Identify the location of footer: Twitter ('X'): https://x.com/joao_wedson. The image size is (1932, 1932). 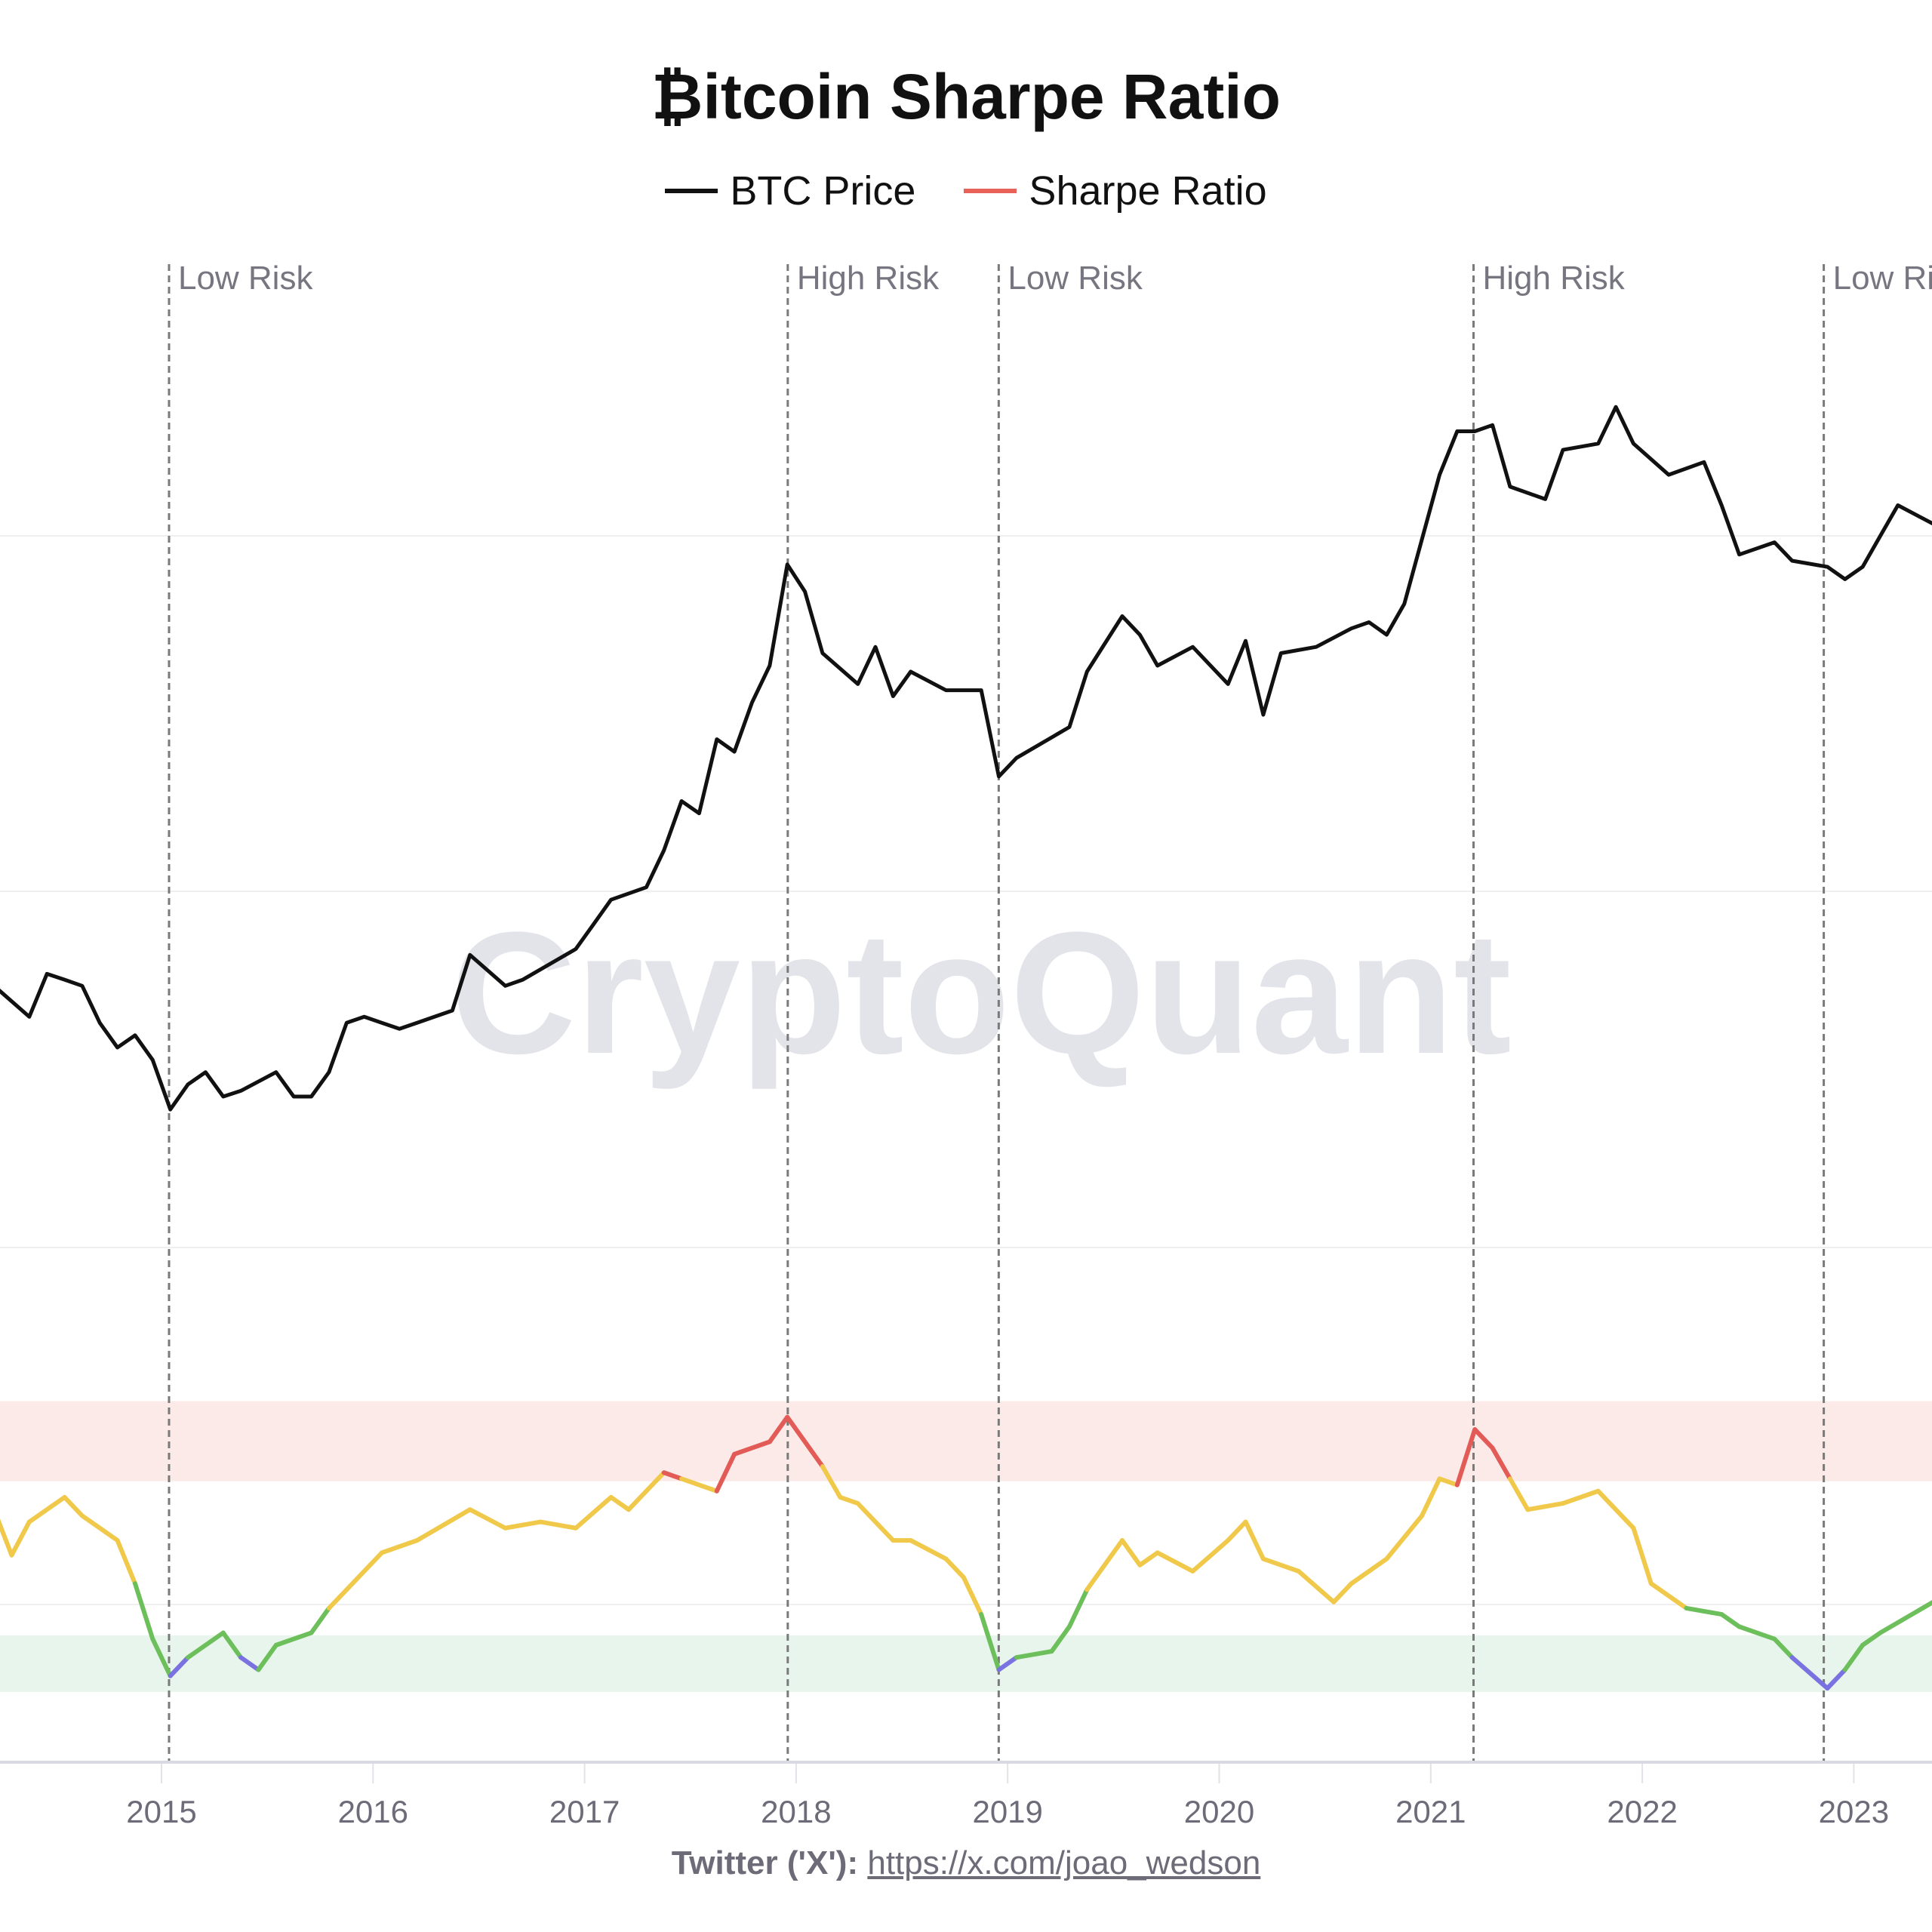
(966, 1863).